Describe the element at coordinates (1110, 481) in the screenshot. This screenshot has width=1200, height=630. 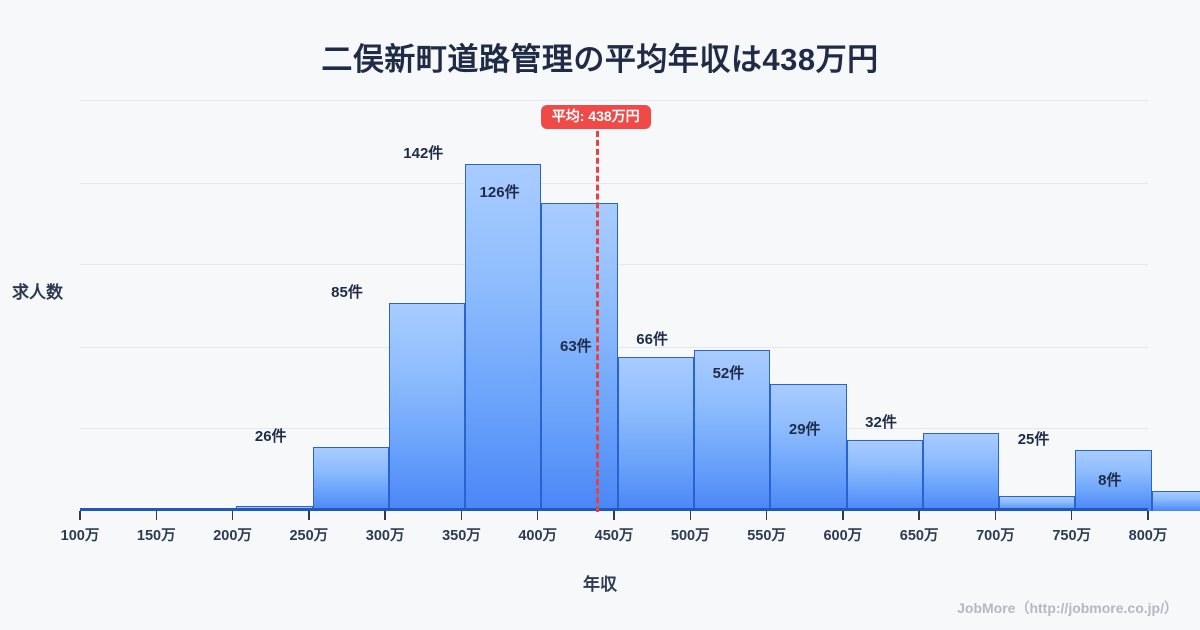
I see `bar-value-label: 8件` at that location.